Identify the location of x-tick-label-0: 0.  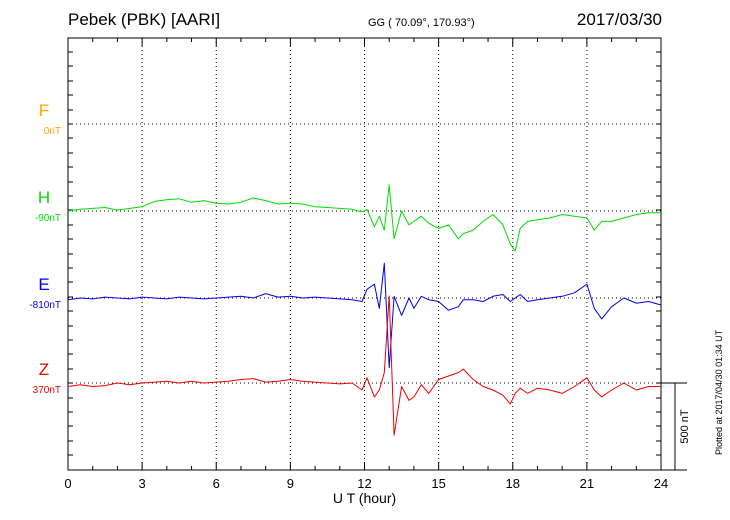
(67, 483).